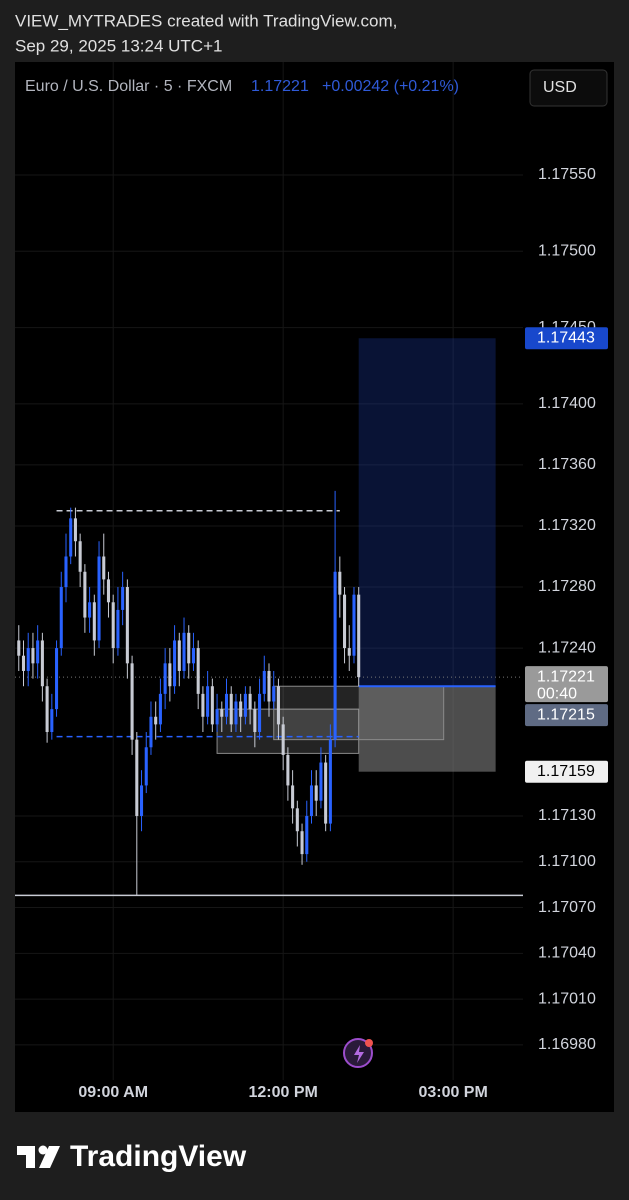 Image resolution: width=629 pixels, height=1200 pixels. Describe the element at coordinates (567, 861) in the screenshot. I see `y-tick-label: 1.17100` at that location.